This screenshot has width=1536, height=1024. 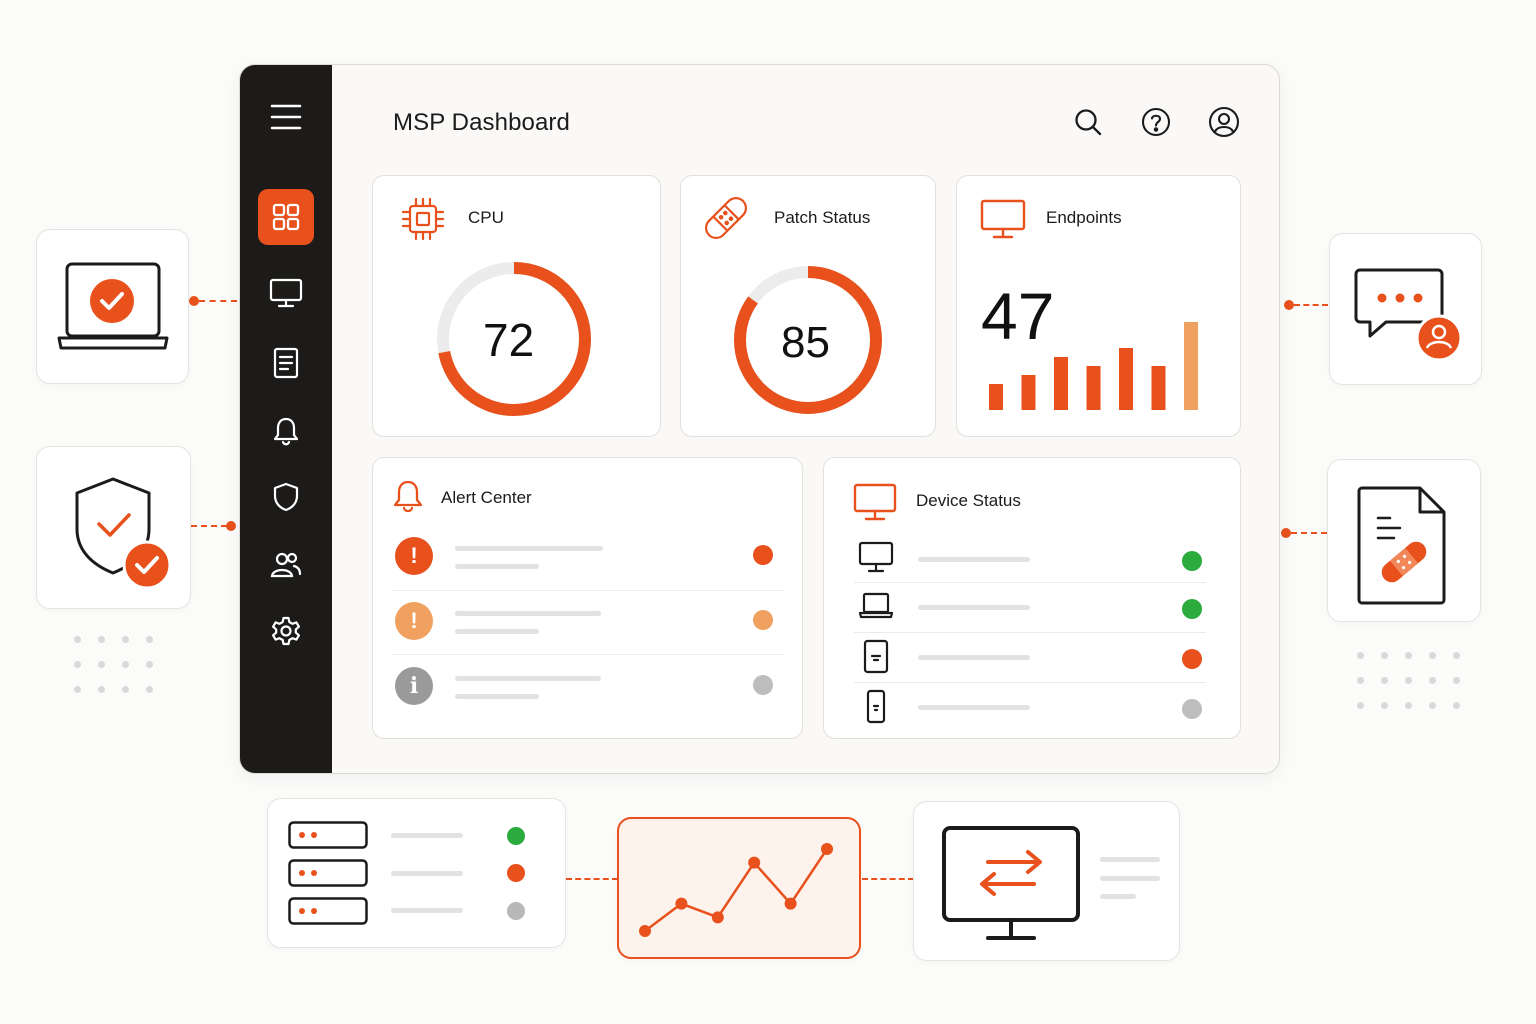 I want to click on decor-dot-grid-right, so click(x=1417, y=689).